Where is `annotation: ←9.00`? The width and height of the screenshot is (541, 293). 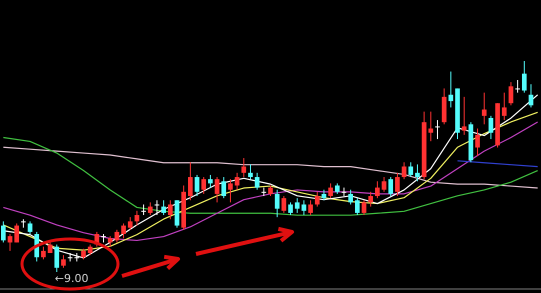 annotation: ←9.00 is located at coordinates (71, 278).